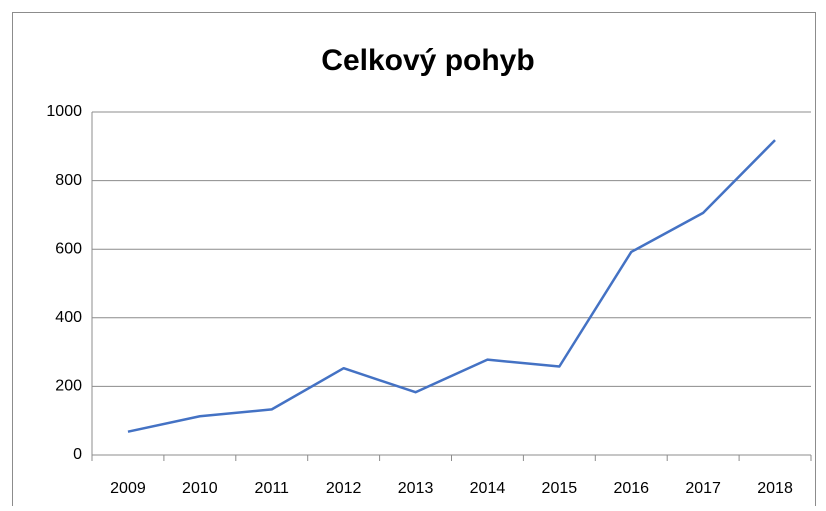 The height and width of the screenshot is (511, 826). Describe the element at coordinates (200, 488) in the screenshot. I see `x-tick-label: 2010` at that location.